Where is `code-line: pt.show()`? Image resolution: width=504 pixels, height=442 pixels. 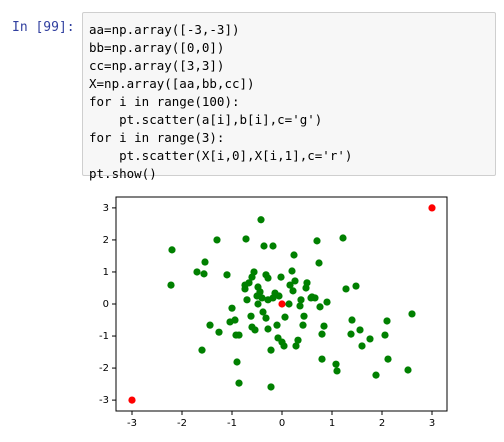
code-line: pt.show() is located at coordinates (123, 173).